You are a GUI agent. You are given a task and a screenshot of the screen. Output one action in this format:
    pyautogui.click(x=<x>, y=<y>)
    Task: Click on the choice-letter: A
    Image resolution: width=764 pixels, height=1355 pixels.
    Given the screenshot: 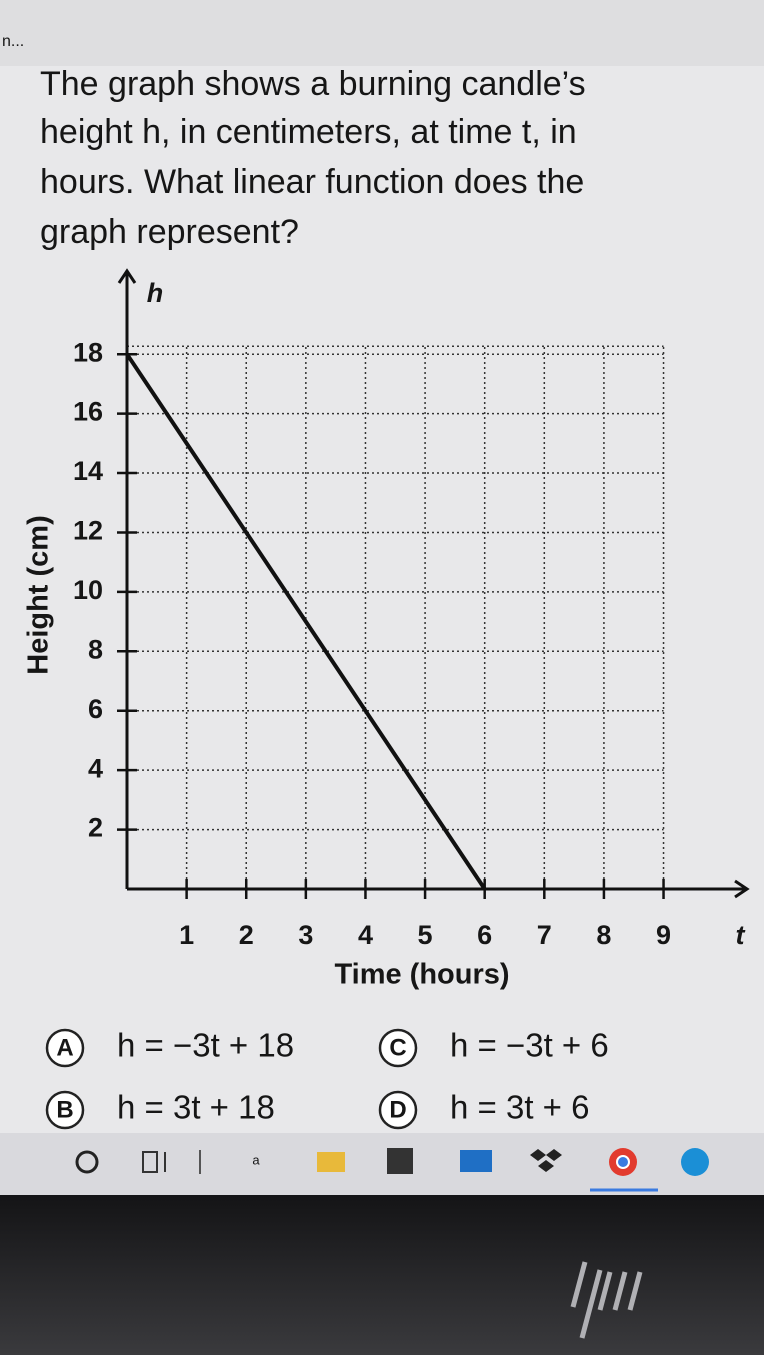 What is the action you would take?
    pyautogui.click(x=64, y=1047)
    